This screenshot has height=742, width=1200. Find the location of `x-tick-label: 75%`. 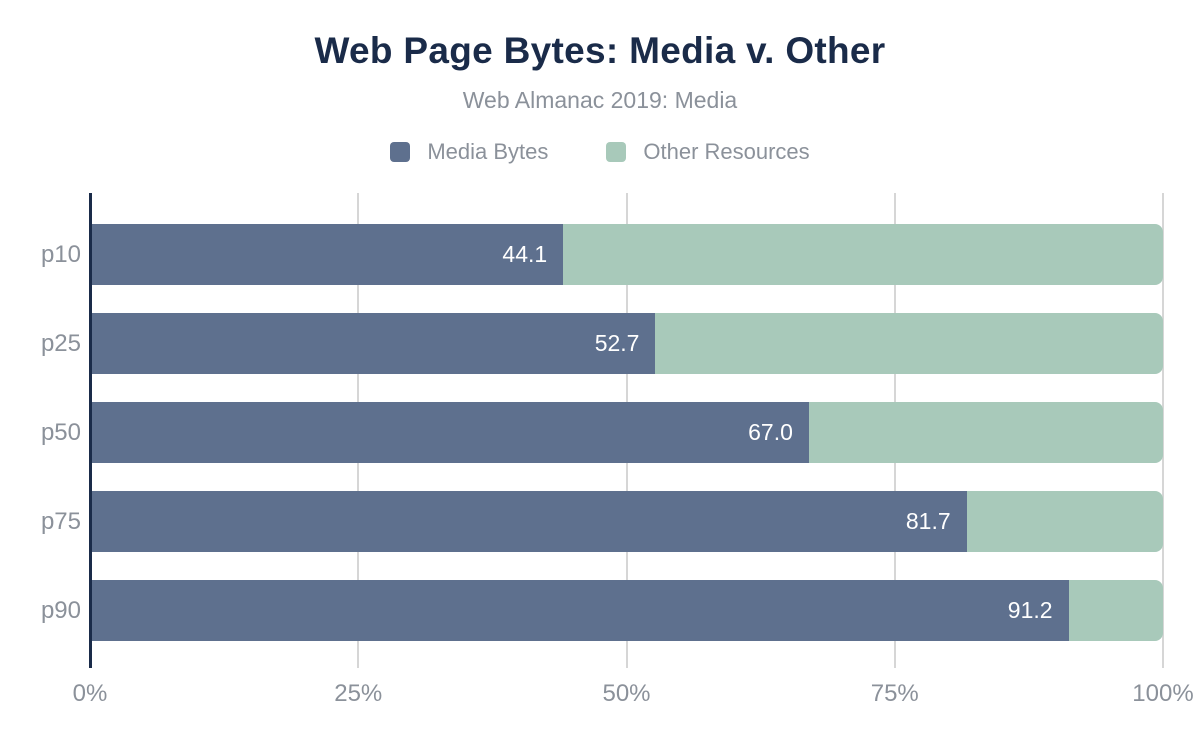

x-tick-label: 75% is located at coordinates (894, 693).